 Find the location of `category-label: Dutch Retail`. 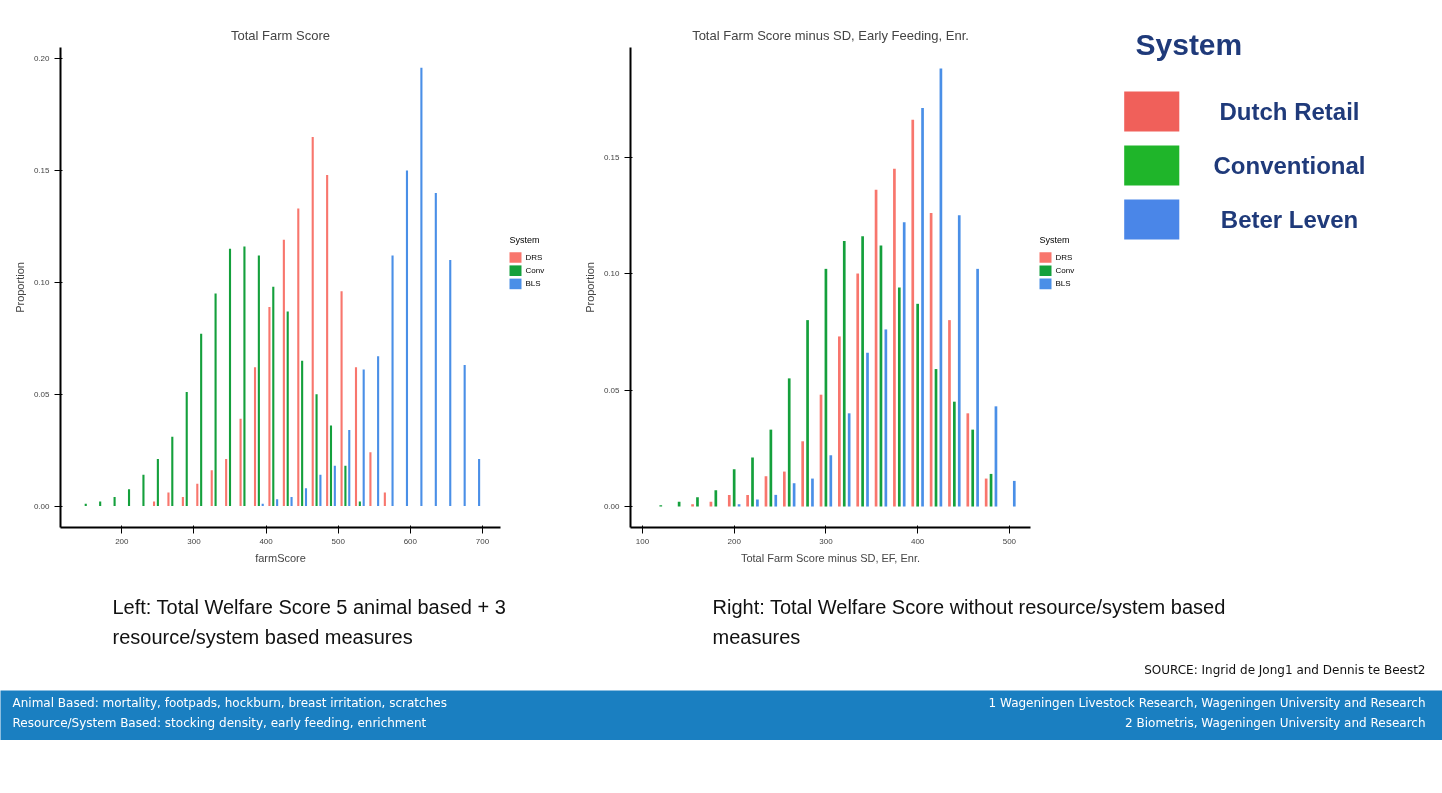

category-label: Dutch Retail is located at coordinates (1289, 111).